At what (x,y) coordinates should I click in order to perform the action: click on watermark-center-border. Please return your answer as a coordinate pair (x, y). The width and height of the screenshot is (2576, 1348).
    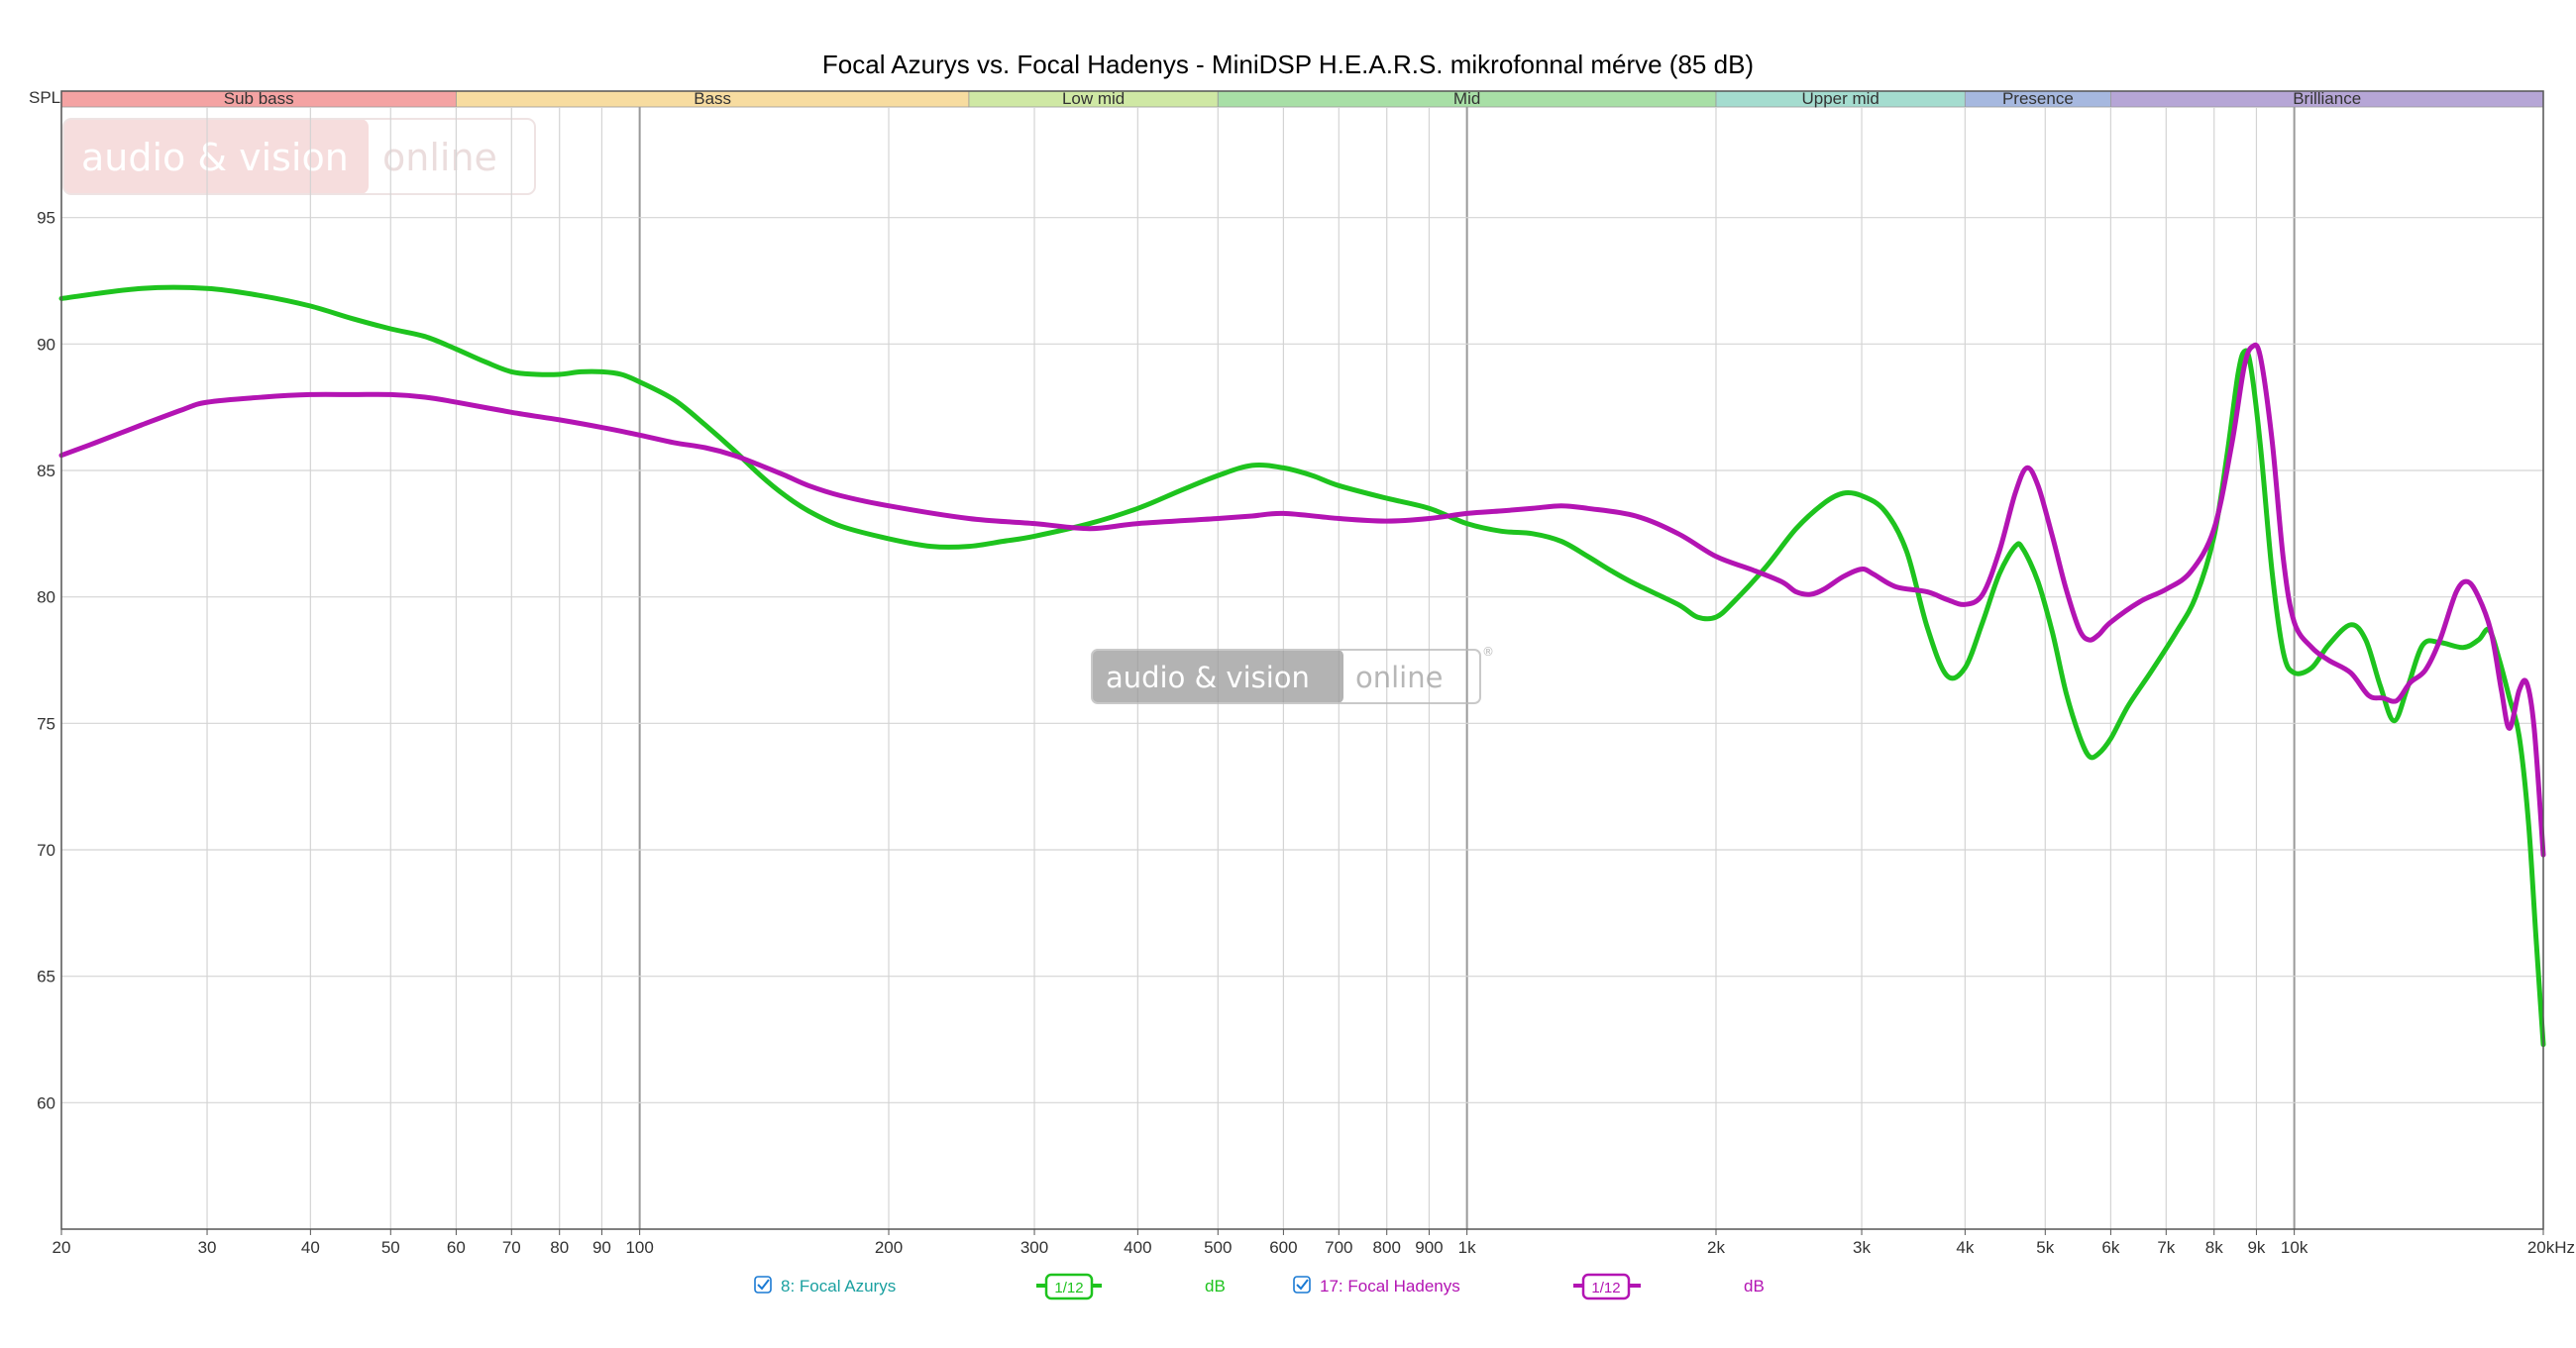
    Looking at the image, I should click on (1286, 676).